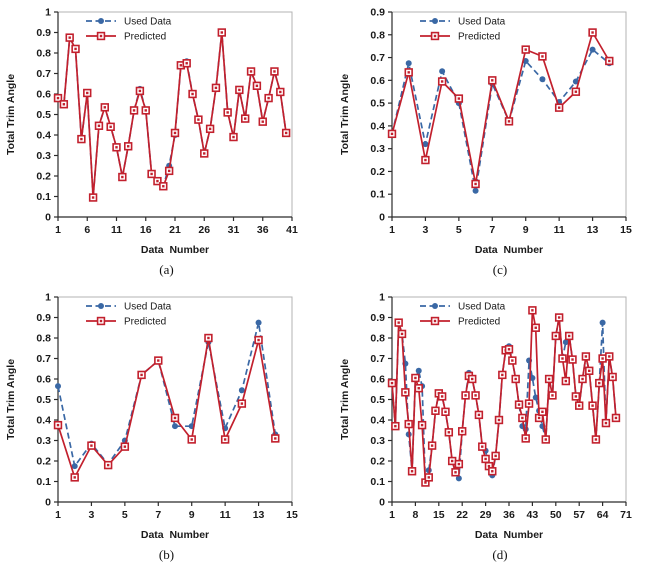 The image size is (667, 569). I want to click on svg-text: 31, so click(234, 230).